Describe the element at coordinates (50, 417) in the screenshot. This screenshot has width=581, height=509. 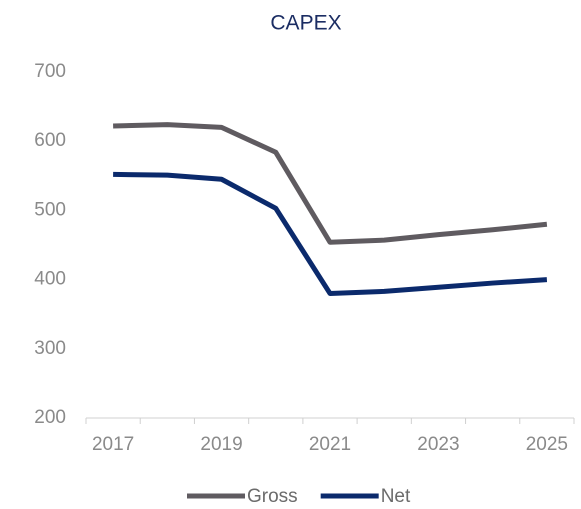
I see `y-tick-label: 200` at that location.